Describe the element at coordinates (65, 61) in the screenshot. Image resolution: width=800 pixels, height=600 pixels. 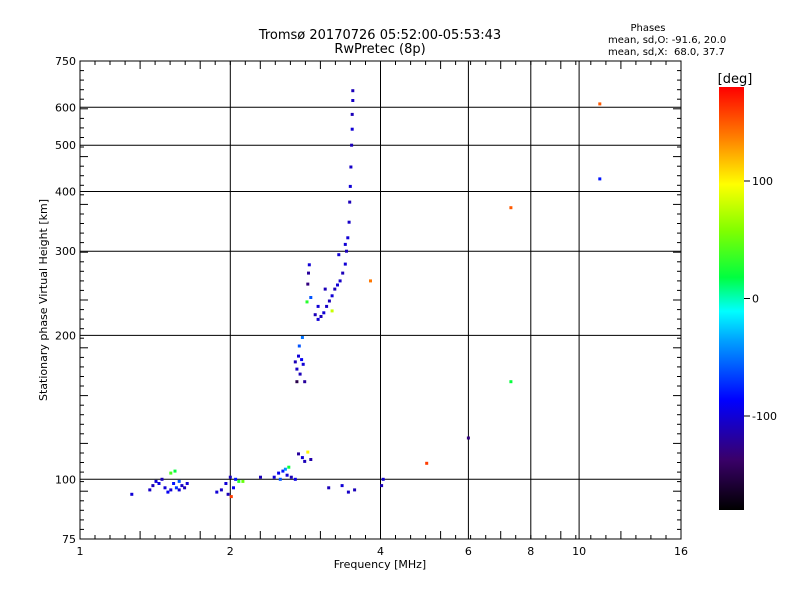
I see `y-tick-label: 750` at that location.